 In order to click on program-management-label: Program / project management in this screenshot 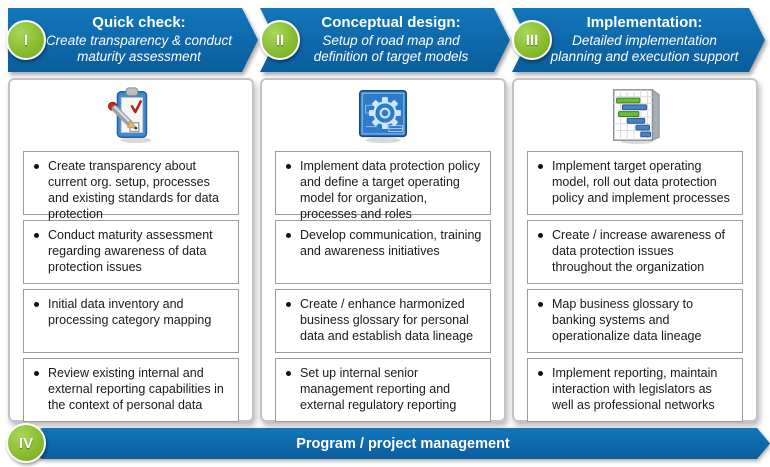, I will do `click(403, 443)`.